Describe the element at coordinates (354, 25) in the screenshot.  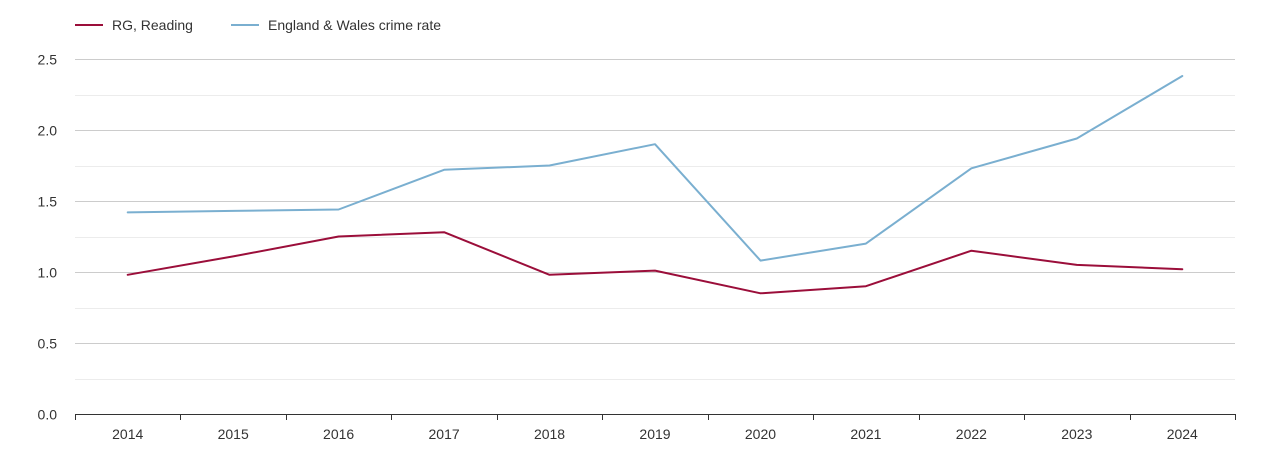
I see `legend-label-england-wales: England & Wales crime rate` at that location.